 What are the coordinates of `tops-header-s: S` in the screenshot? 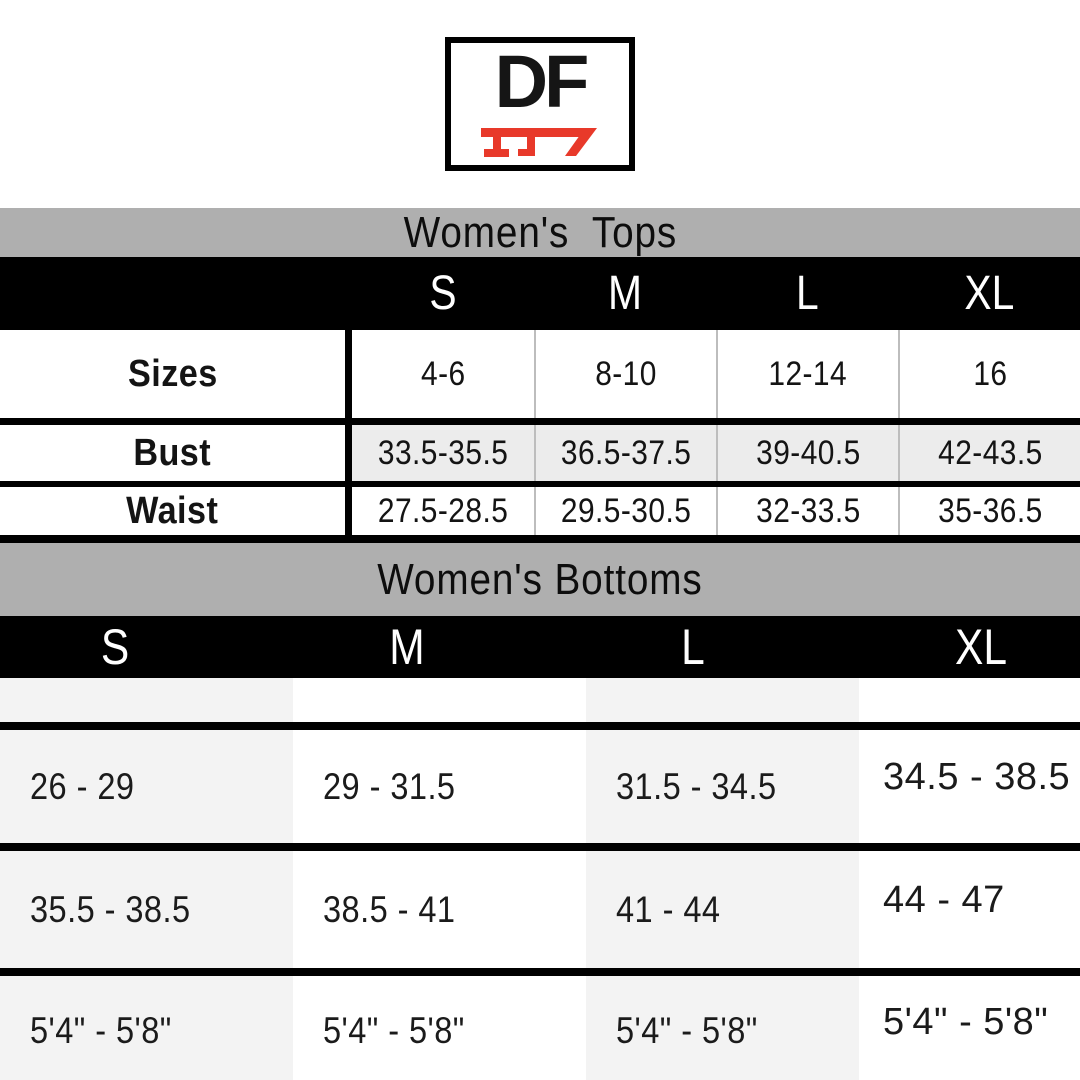 It's located at (443, 293).